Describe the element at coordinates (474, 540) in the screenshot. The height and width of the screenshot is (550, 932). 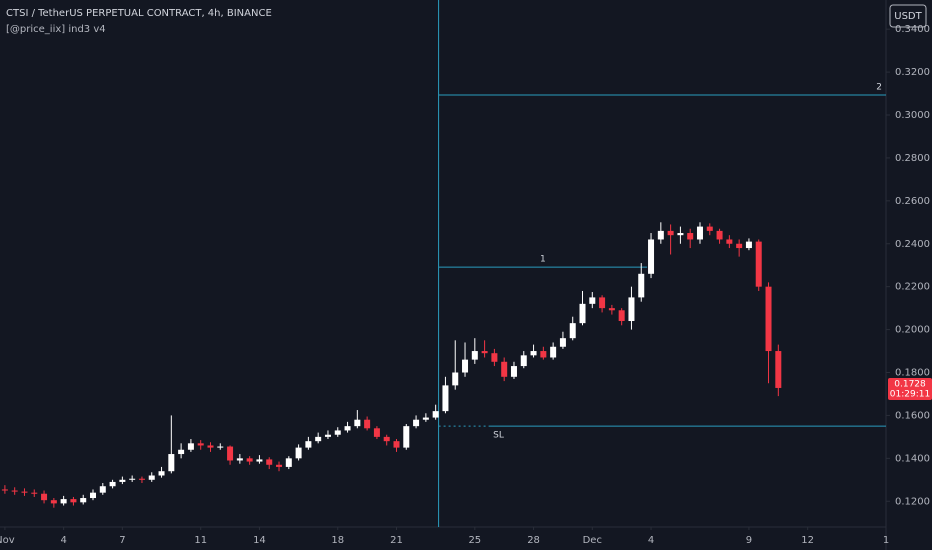
I see `x-tick-label: 25` at that location.